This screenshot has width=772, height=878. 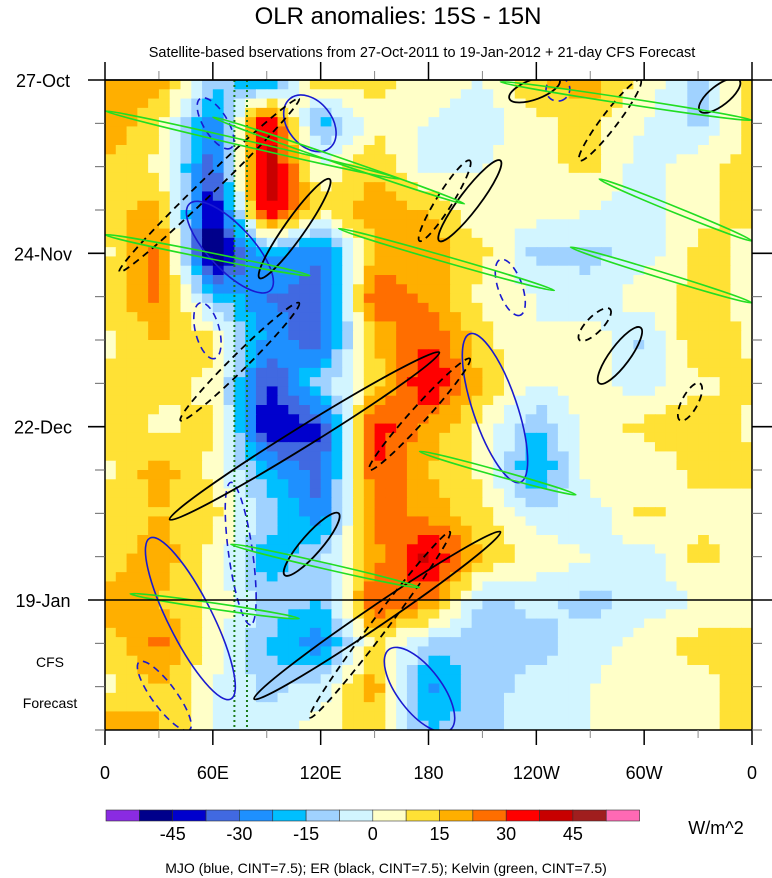 What do you see at coordinates (715, 828) in the screenshot?
I see `colorbar-units: W/m^2` at bounding box center [715, 828].